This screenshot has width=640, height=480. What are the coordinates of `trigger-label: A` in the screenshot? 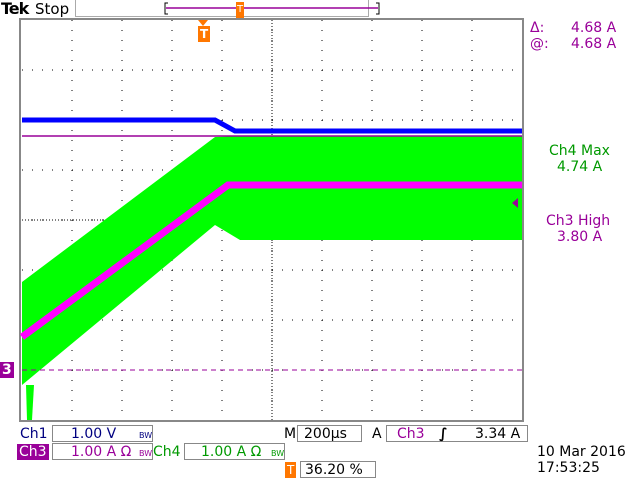 It's located at (377, 434).